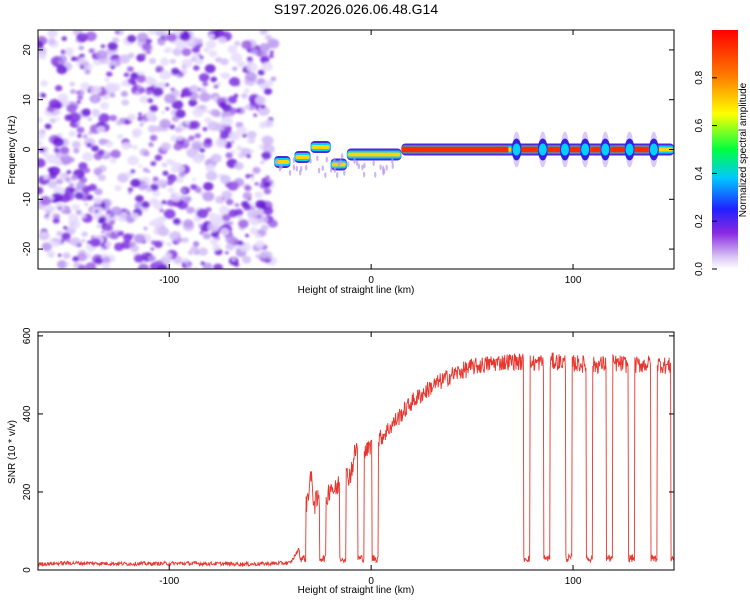 The image size is (750, 600). What do you see at coordinates (641, 149) in the screenshot?
I see `tone-segment` at bounding box center [641, 149].